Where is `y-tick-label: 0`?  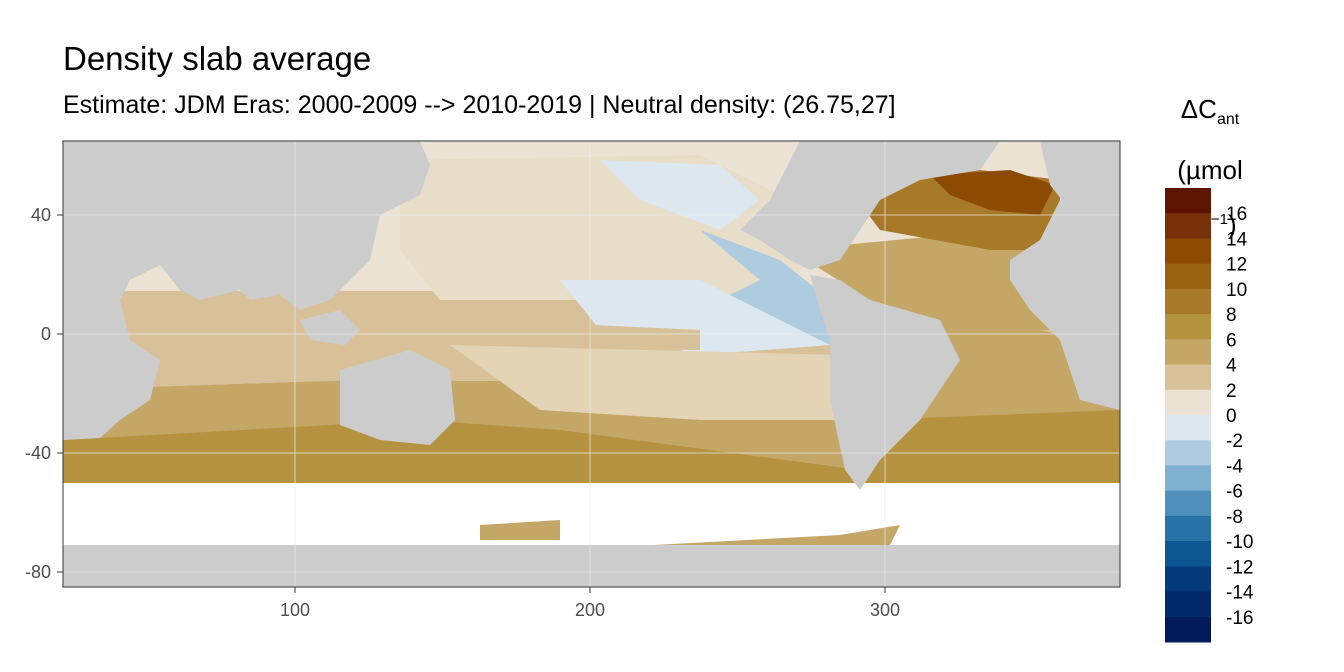
y-tick-label: 0 is located at coordinates (46, 334).